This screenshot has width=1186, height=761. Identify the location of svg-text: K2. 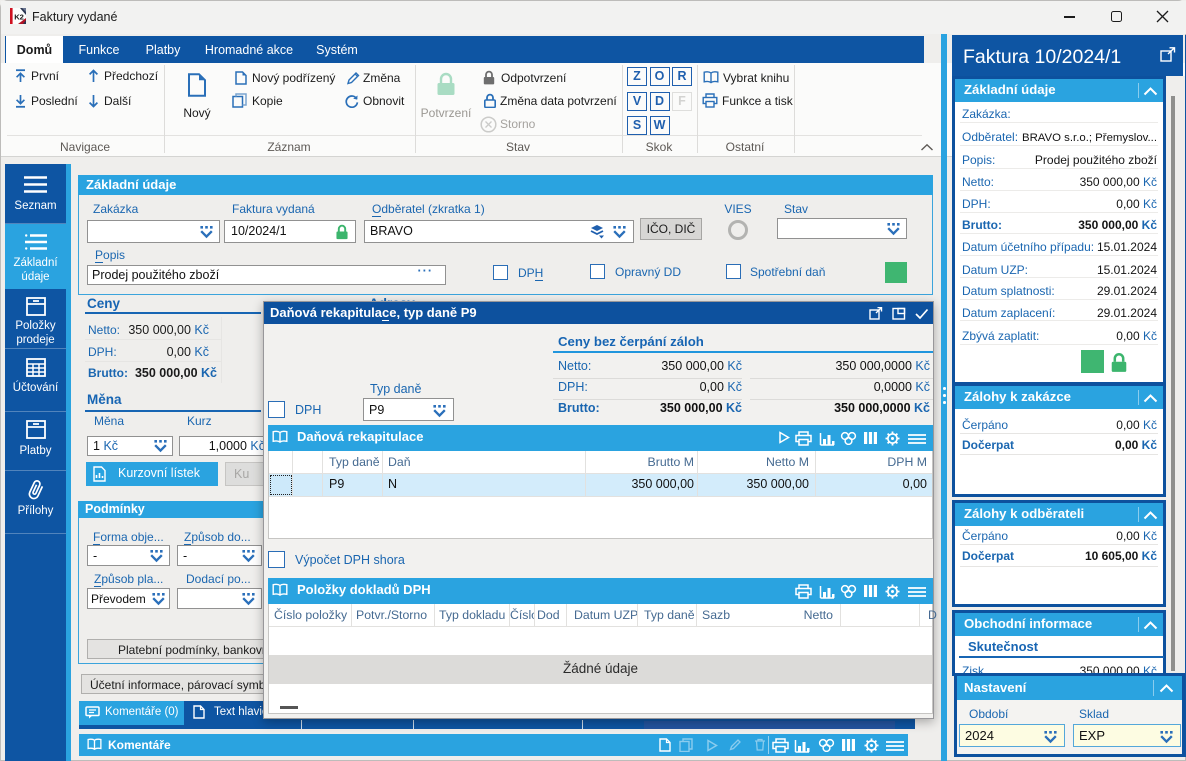
(19, 17).